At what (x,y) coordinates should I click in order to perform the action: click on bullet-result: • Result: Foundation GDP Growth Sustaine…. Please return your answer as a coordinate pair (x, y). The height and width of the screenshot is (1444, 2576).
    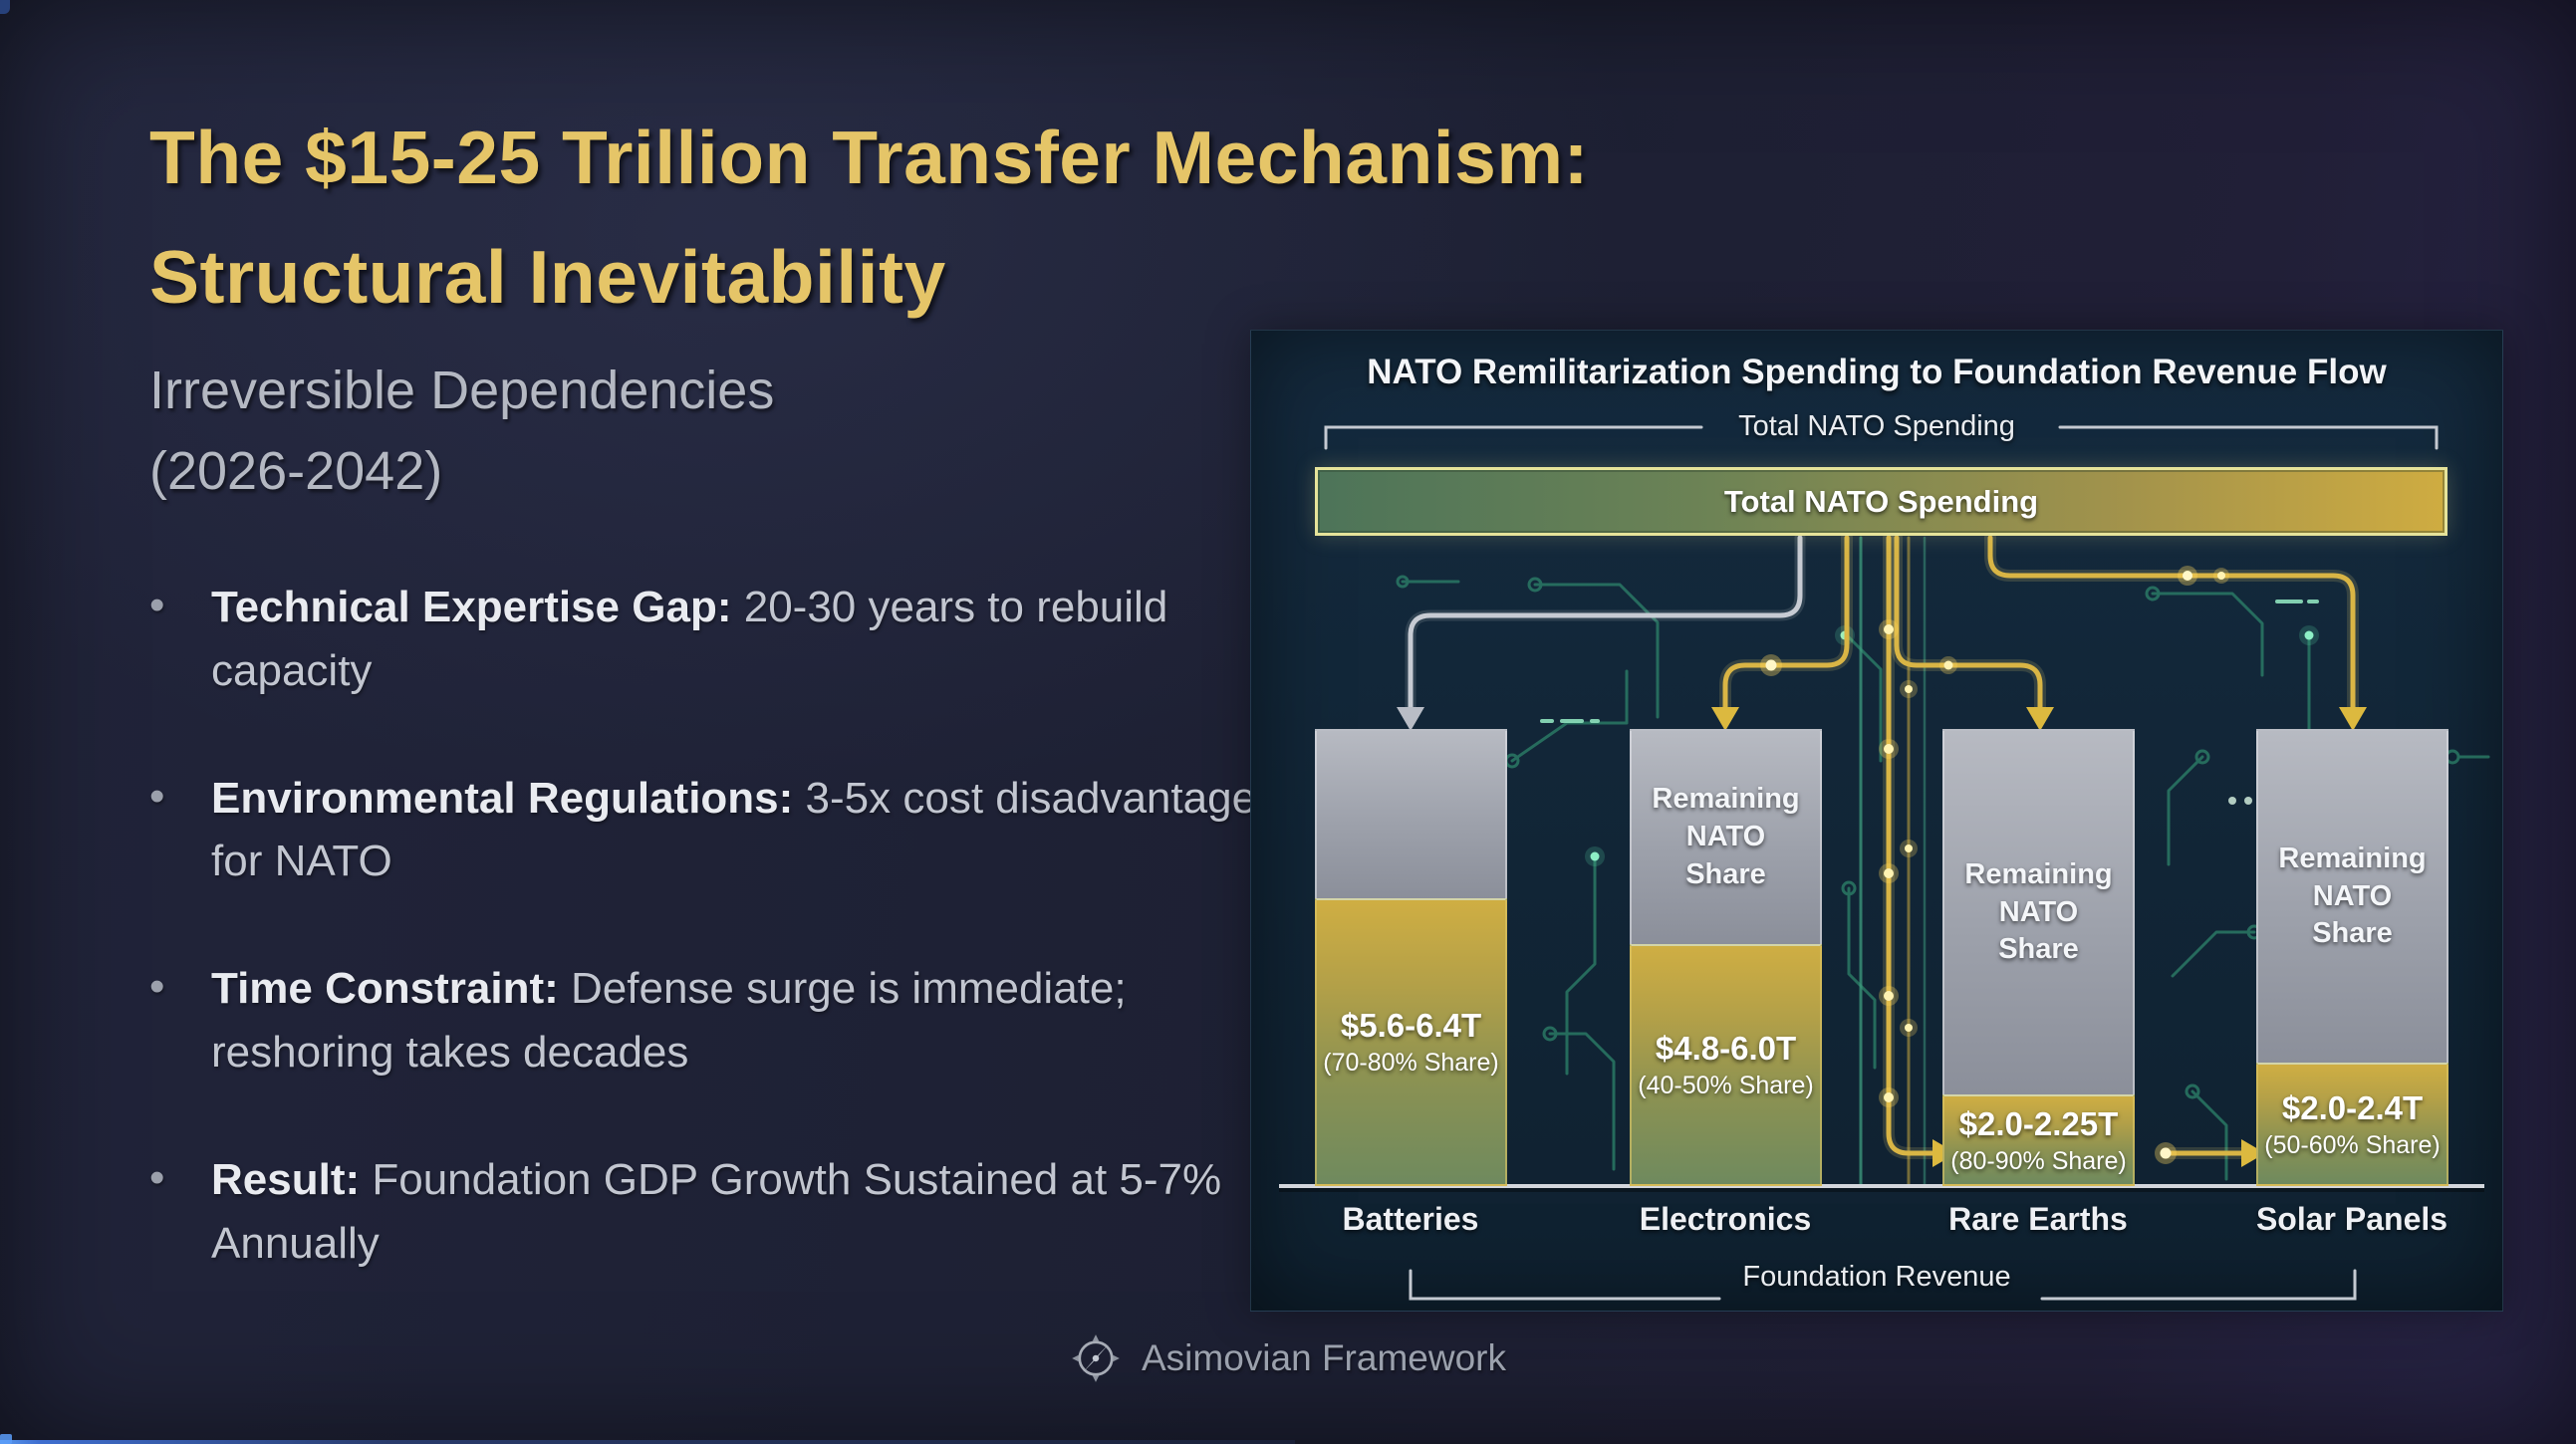
    Looking at the image, I should click on (707, 1212).